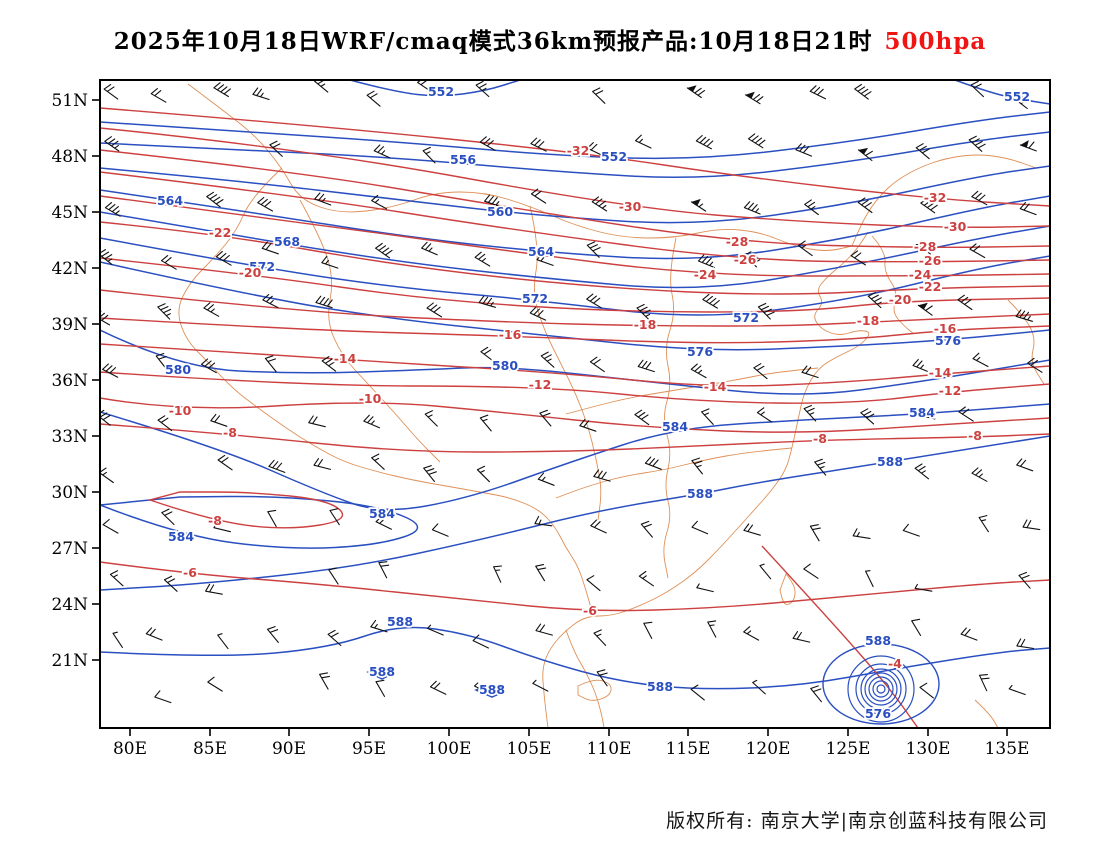 This screenshot has width=1100, height=850. I want to click on temp-contour-label: -24, so click(920, 274).